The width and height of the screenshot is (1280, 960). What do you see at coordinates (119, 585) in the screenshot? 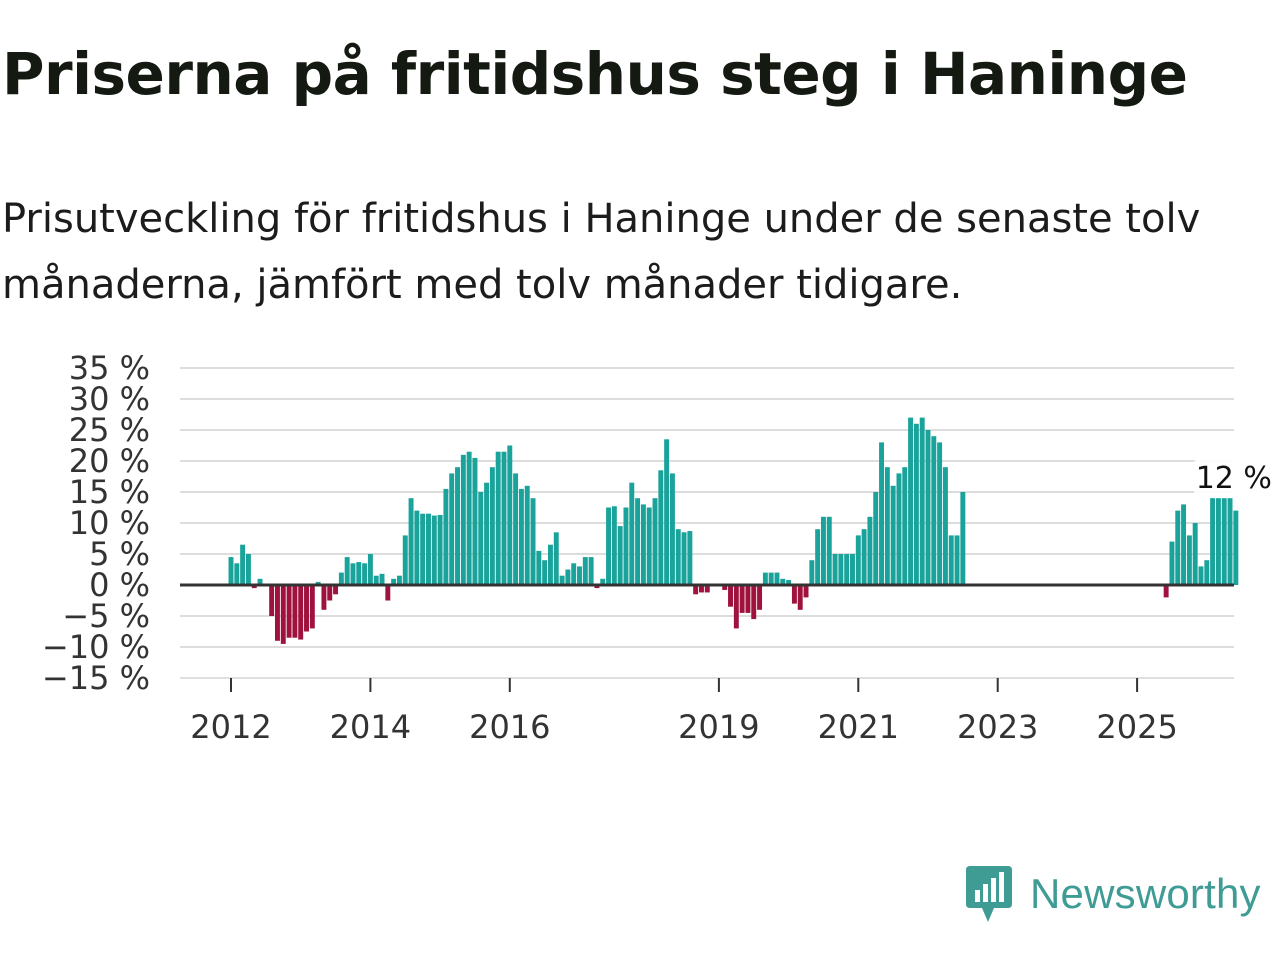
I see `y-tick-label: 0 %` at bounding box center [119, 585].